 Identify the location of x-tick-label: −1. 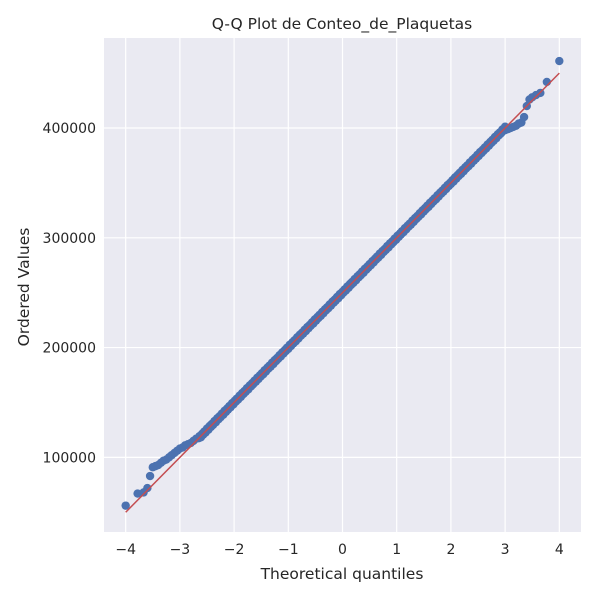
(288, 550).